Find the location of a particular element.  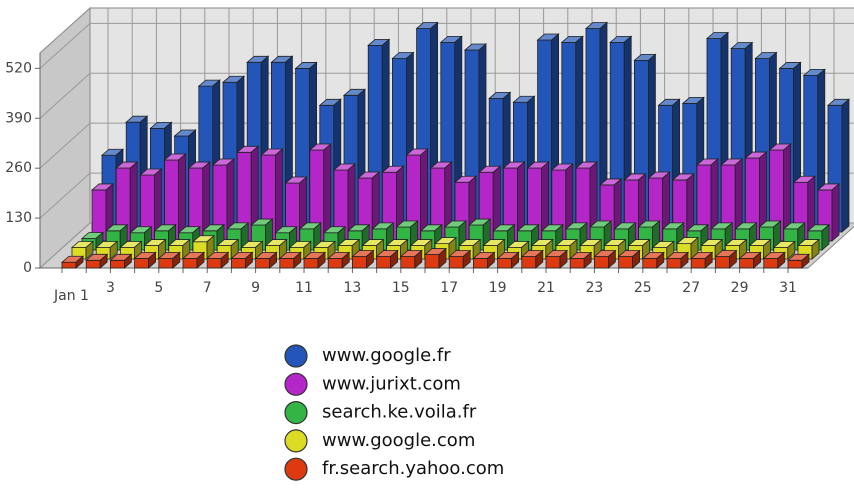

x-tick-label: Jan 1 is located at coordinates (71, 296).